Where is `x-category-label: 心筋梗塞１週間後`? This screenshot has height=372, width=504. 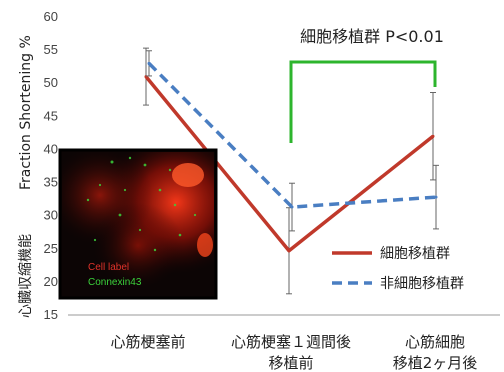
x-category-label: 心筋梗塞１週間後 is located at coordinates (291, 342).